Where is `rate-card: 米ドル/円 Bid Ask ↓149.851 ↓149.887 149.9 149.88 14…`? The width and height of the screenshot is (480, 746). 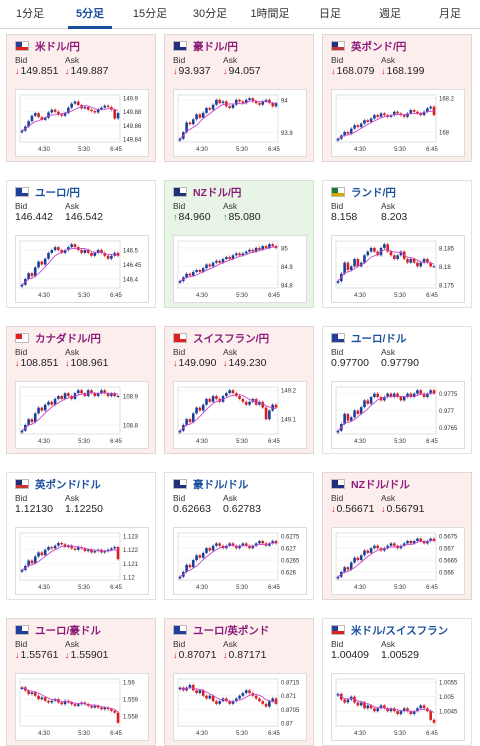 rate-card: 米ドル/円 Bid Ask ↓149.851 ↓149.887 149.9 149.88 14… is located at coordinates (81, 98).